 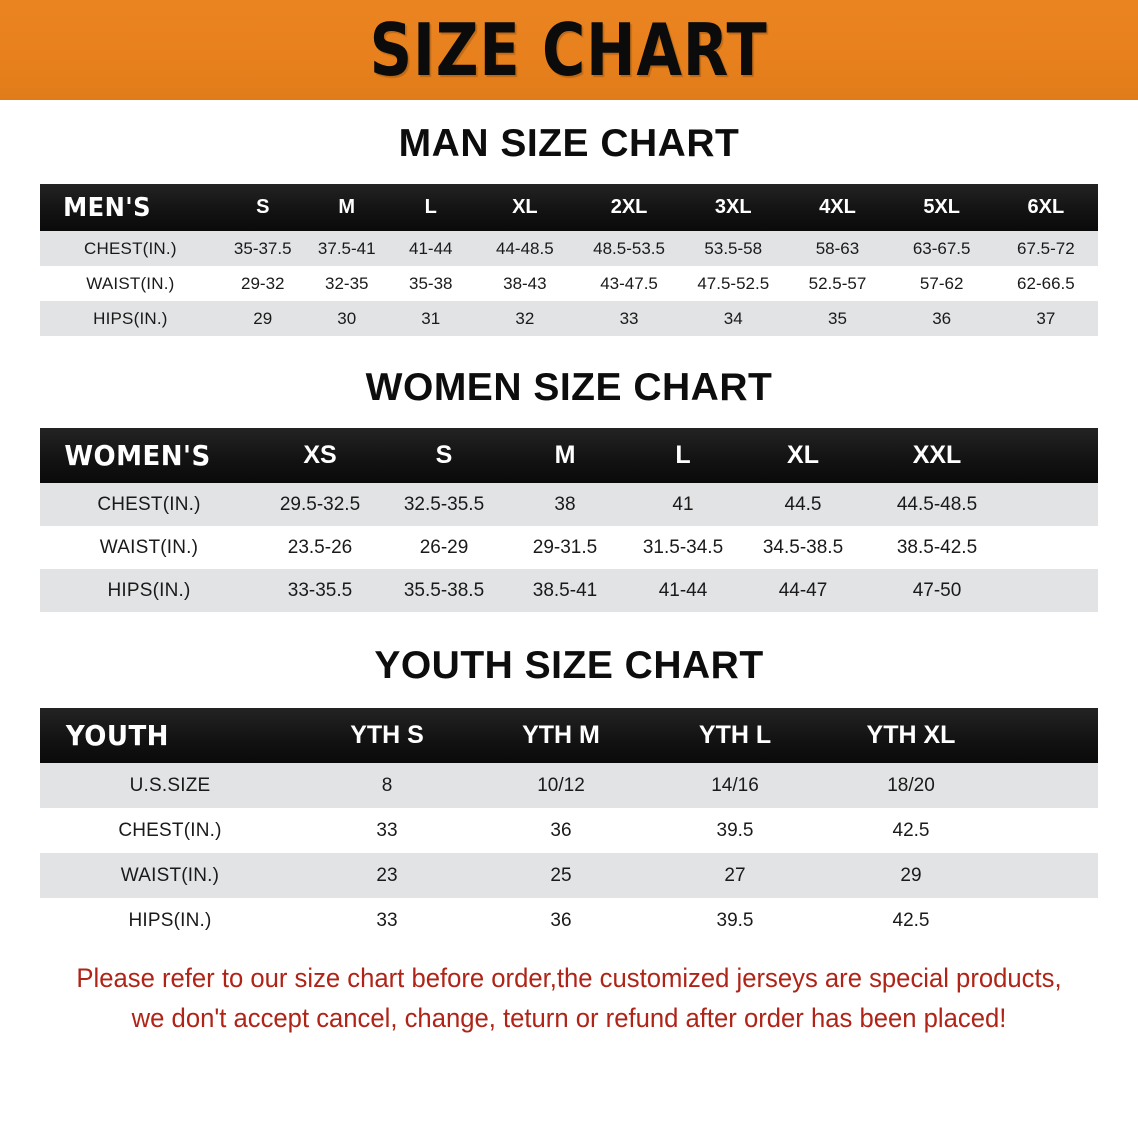 What do you see at coordinates (170, 920) in the screenshot?
I see `youth-row-label-hips: HIPS(IN.)` at bounding box center [170, 920].